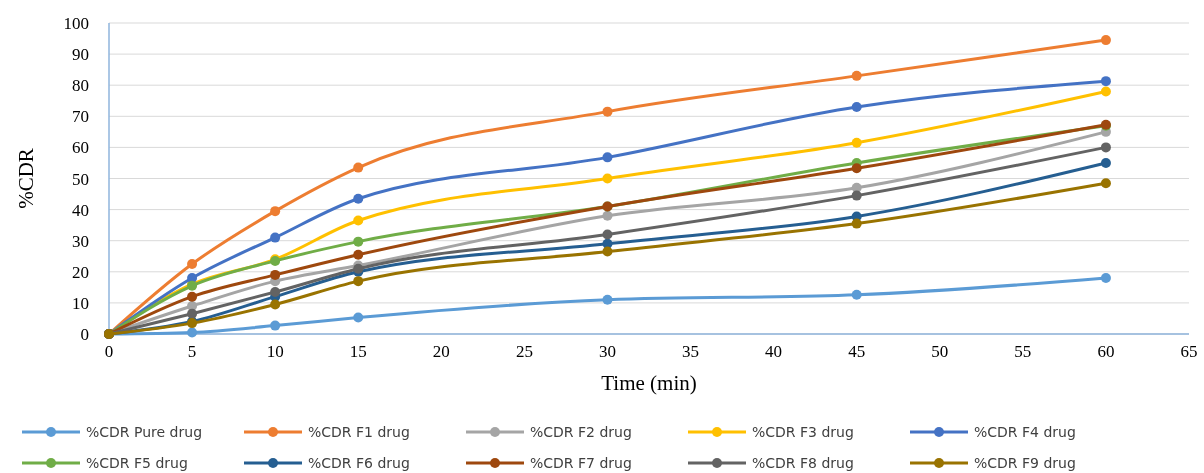 The image size is (1204, 473). What do you see at coordinates (144, 432) in the screenshot?
I see `legend-label: %CDR Pure drug` at bounding box center [144, 432].